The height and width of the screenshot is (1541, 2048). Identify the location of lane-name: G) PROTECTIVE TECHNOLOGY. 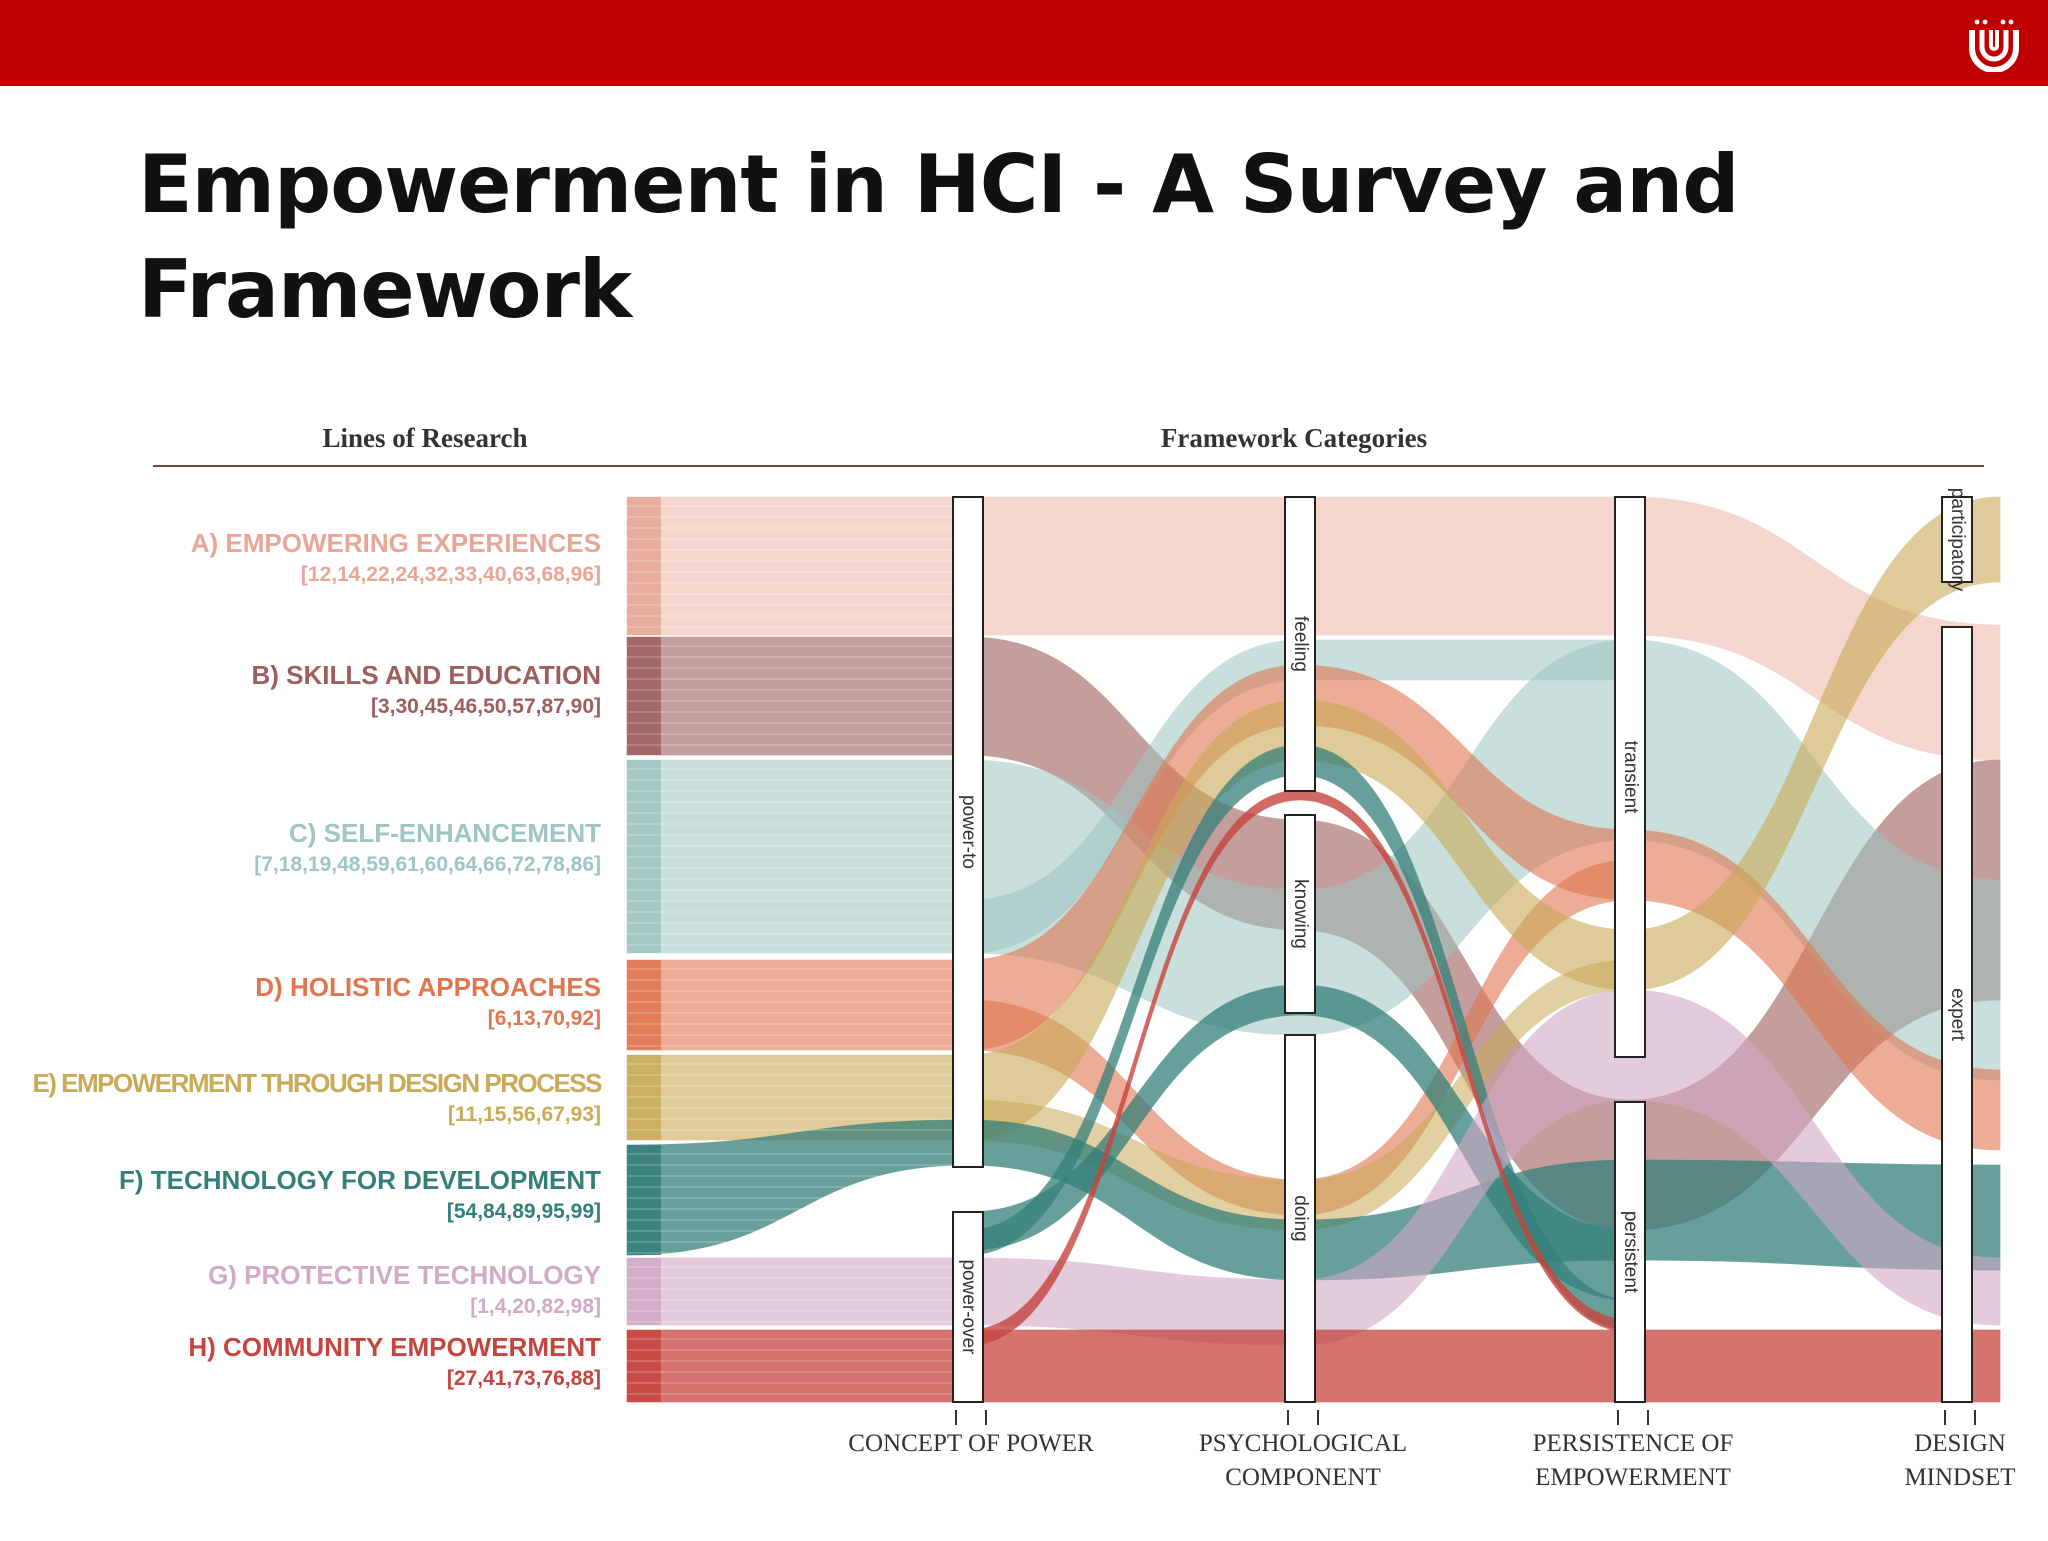
(404, 1275).